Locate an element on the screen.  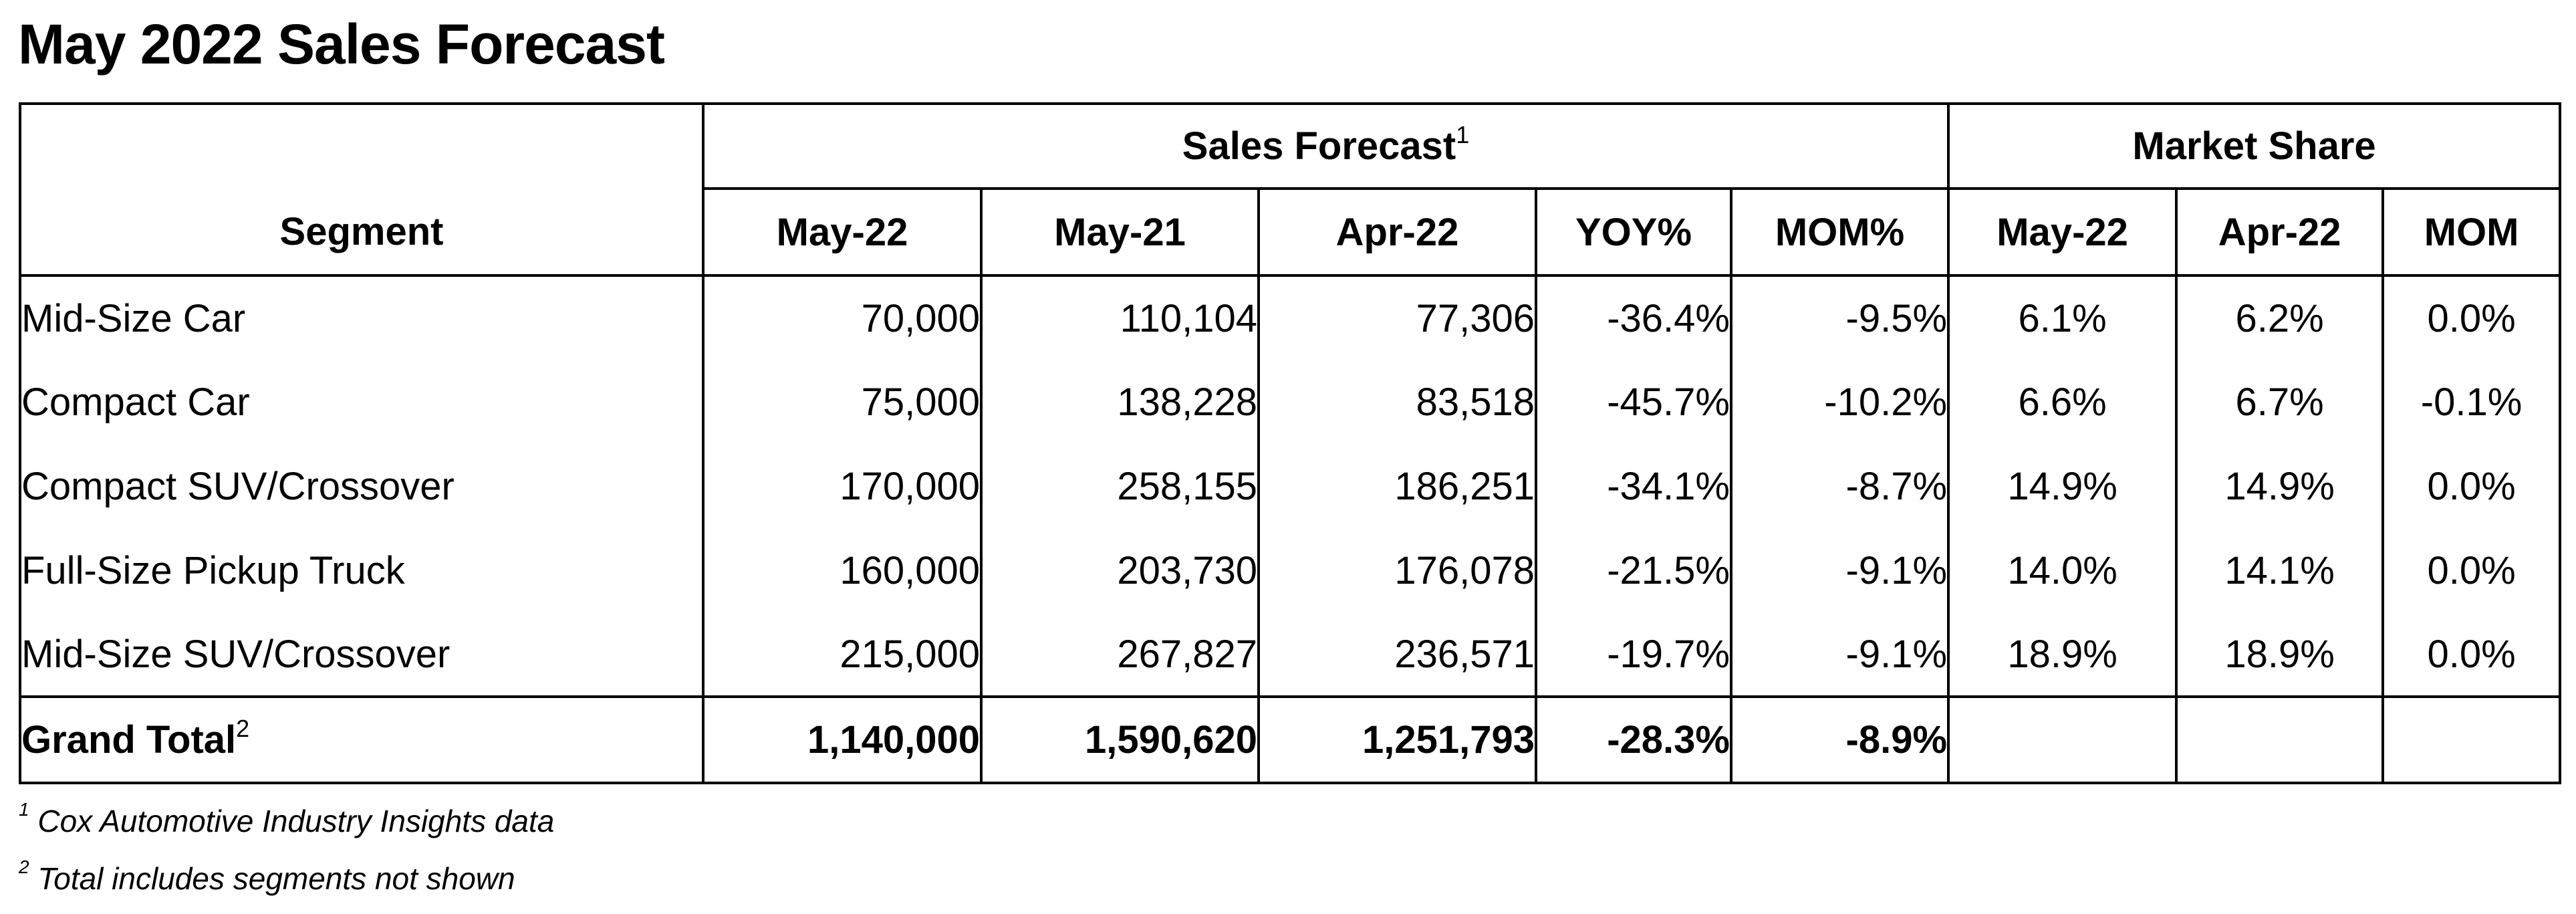
ms-apr22-cell: 14.1% is located at coordinates (2280, 570).